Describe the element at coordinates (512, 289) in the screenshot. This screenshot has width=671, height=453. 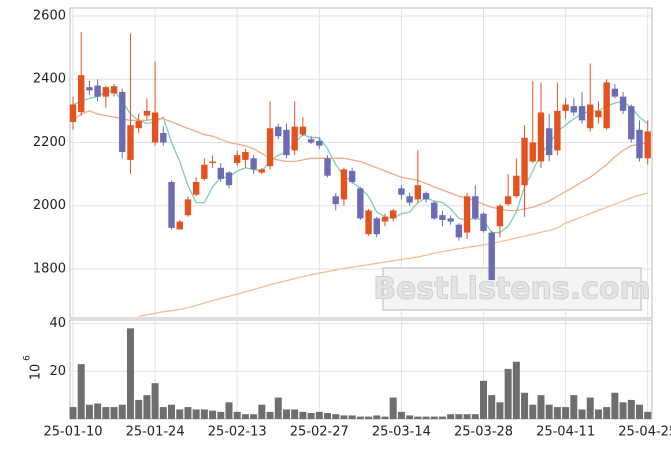
I see `watermark-box` at that location.